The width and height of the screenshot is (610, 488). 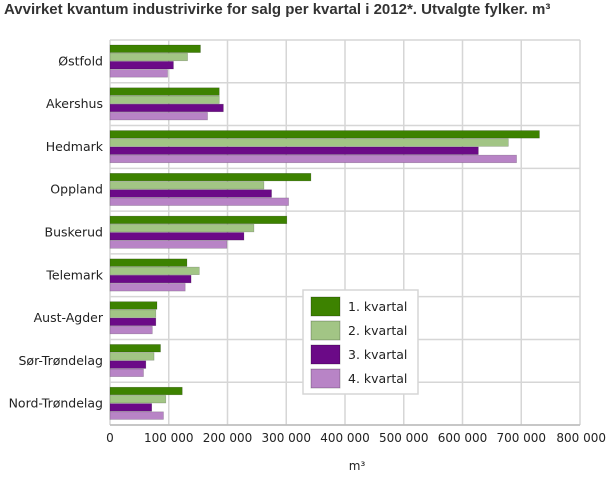 What do you see at coordinates (463, 438) in the screenshot?
I see `x-tick-label: 600 000` at bounding box center [463, 438].